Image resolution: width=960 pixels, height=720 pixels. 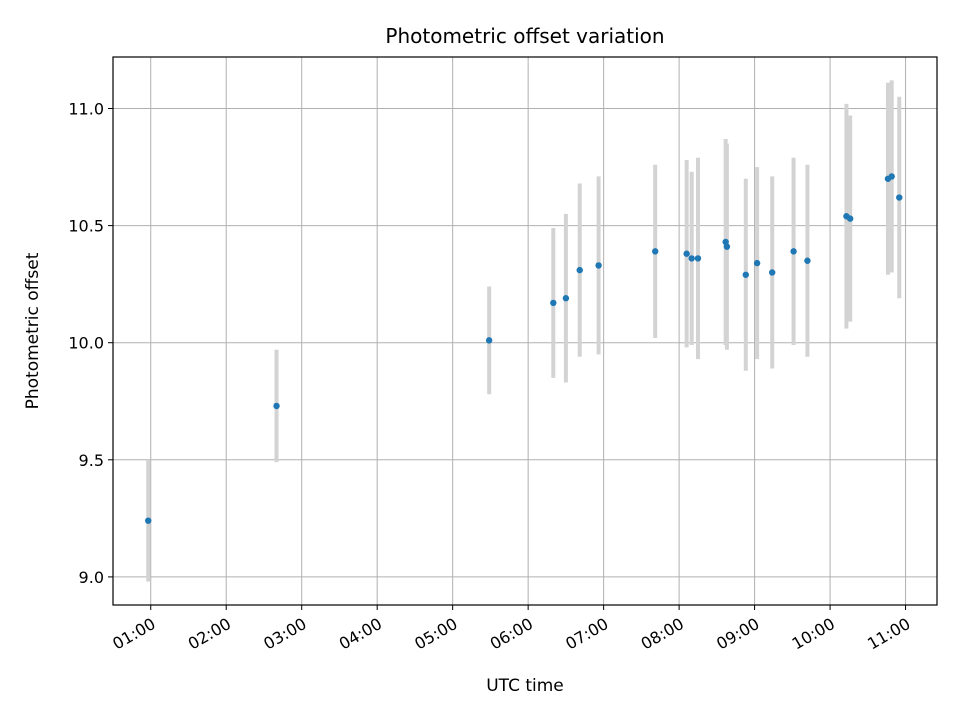 I want to click on x-tick-label: 03:00, so click(x=284, y=634).